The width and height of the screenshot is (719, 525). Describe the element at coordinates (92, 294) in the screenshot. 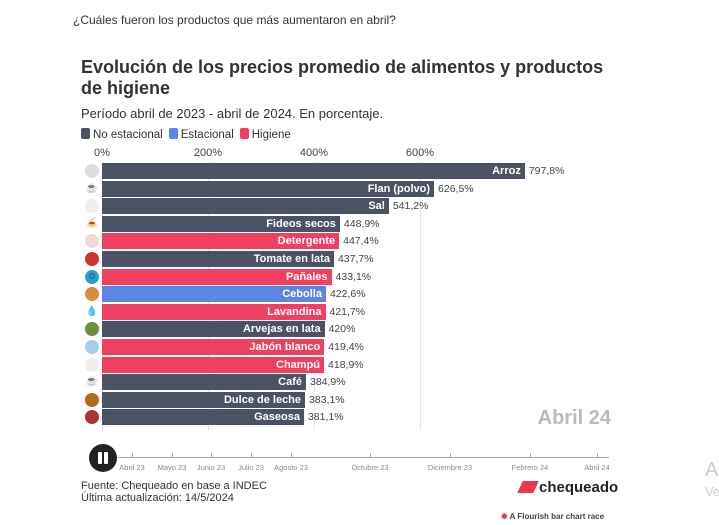

I see `onion-icon` at that location.